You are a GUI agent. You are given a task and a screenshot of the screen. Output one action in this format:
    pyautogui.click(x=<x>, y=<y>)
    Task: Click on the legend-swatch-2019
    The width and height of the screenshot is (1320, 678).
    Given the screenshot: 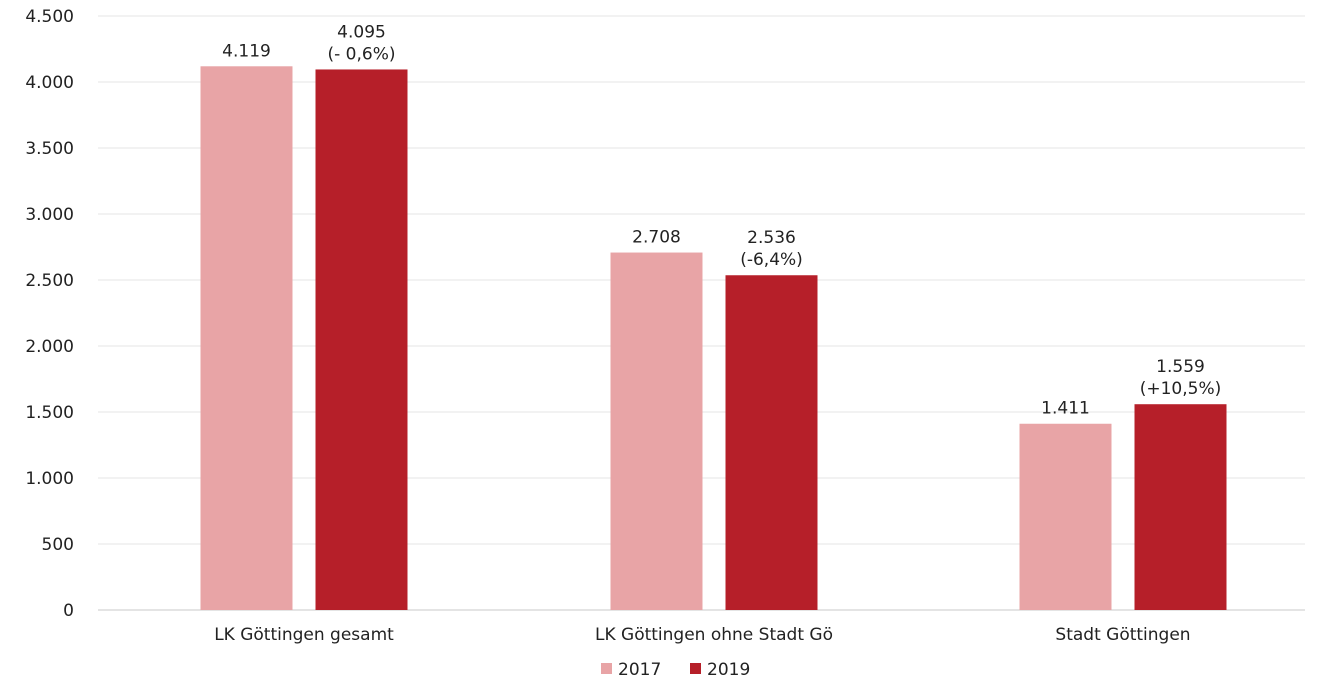 What is the action you would take?
    pyautogui.click(x=695, y=668)
    